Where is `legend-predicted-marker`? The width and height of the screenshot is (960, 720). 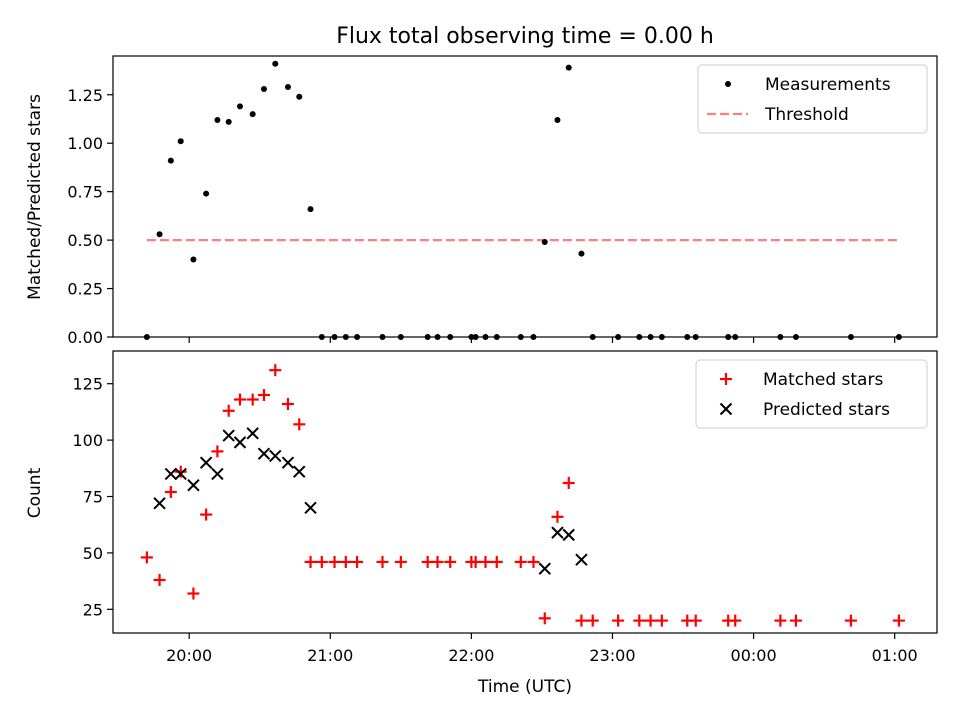
legend-predicted-marker is located at coordinates (726, 409).